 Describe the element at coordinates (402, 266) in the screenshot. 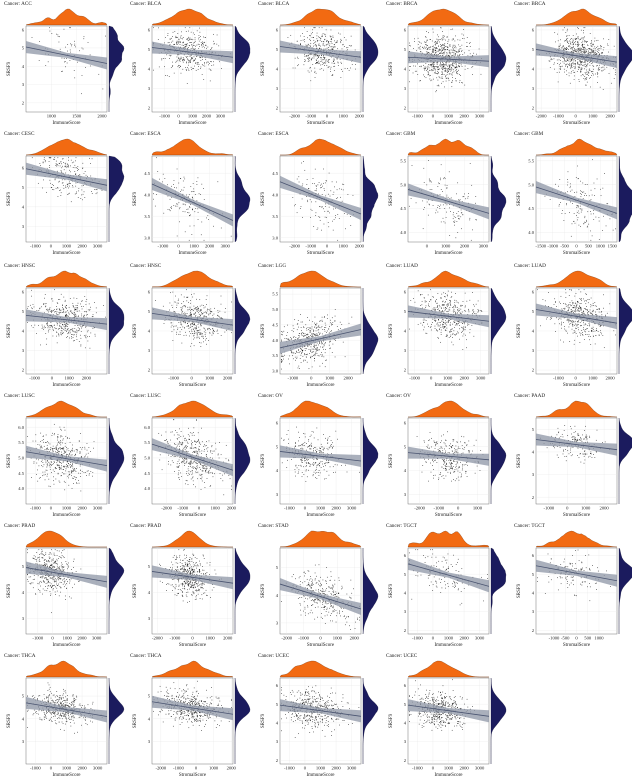

I see `panel-title: Cancer: LUAD` at that location.